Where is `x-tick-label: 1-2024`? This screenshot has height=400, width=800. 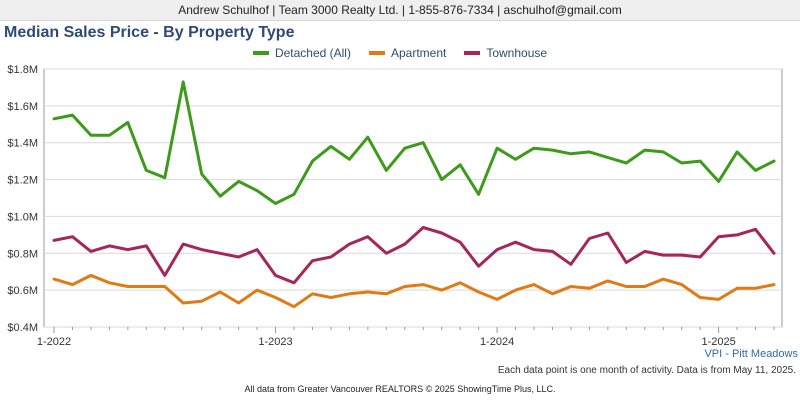 x-tick-label: 1-2024 is located at coordinates (497, 340).